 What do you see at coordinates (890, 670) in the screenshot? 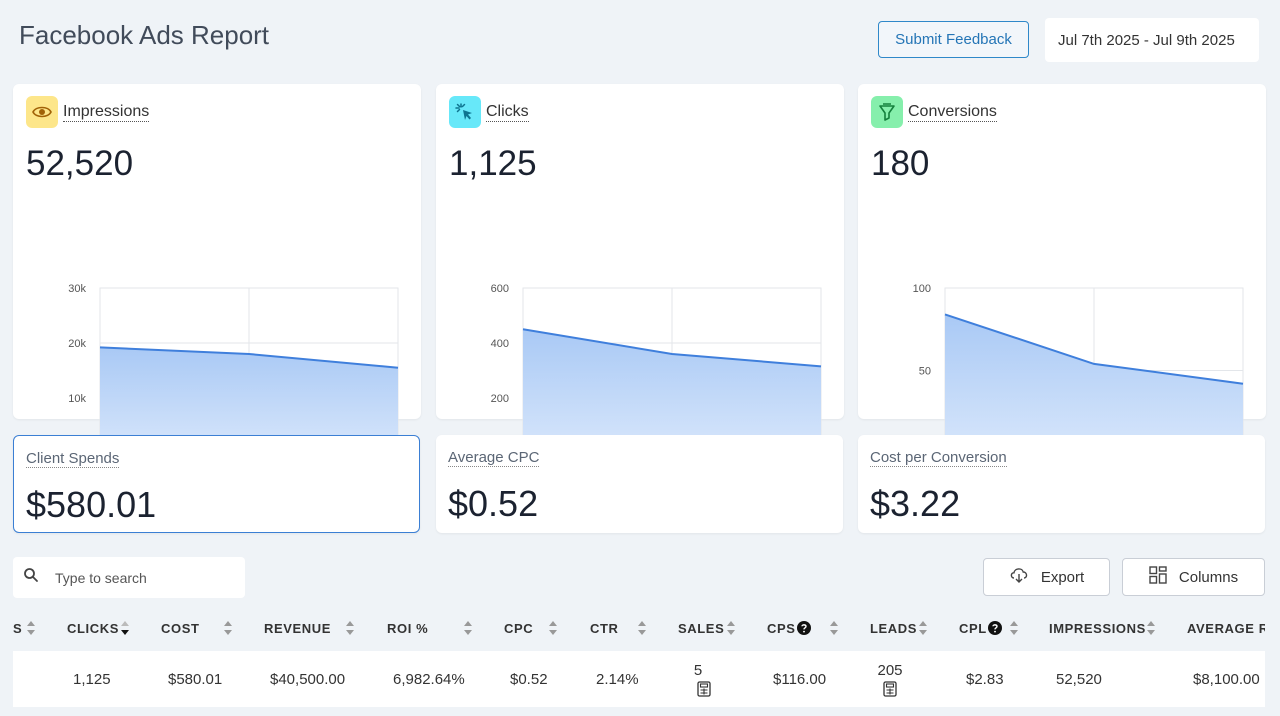
I see `leads-count: 205` at bounding box center [890, 670].